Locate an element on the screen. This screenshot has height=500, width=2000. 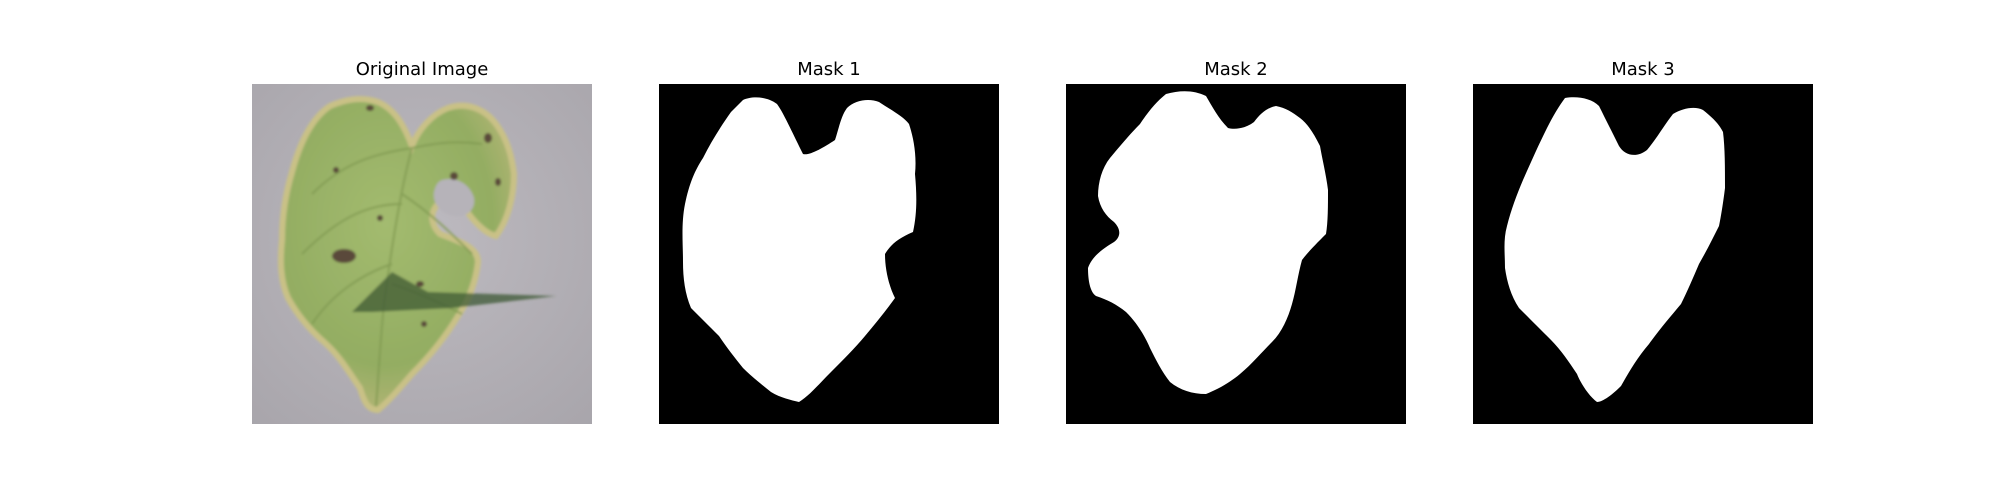
mask-1-panel: Mask 1 is located at coordinates (829, 215).